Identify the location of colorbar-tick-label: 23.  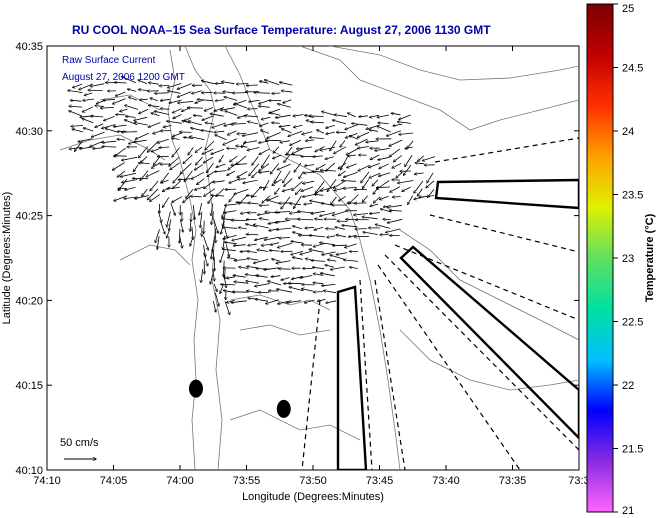
(628, 259).